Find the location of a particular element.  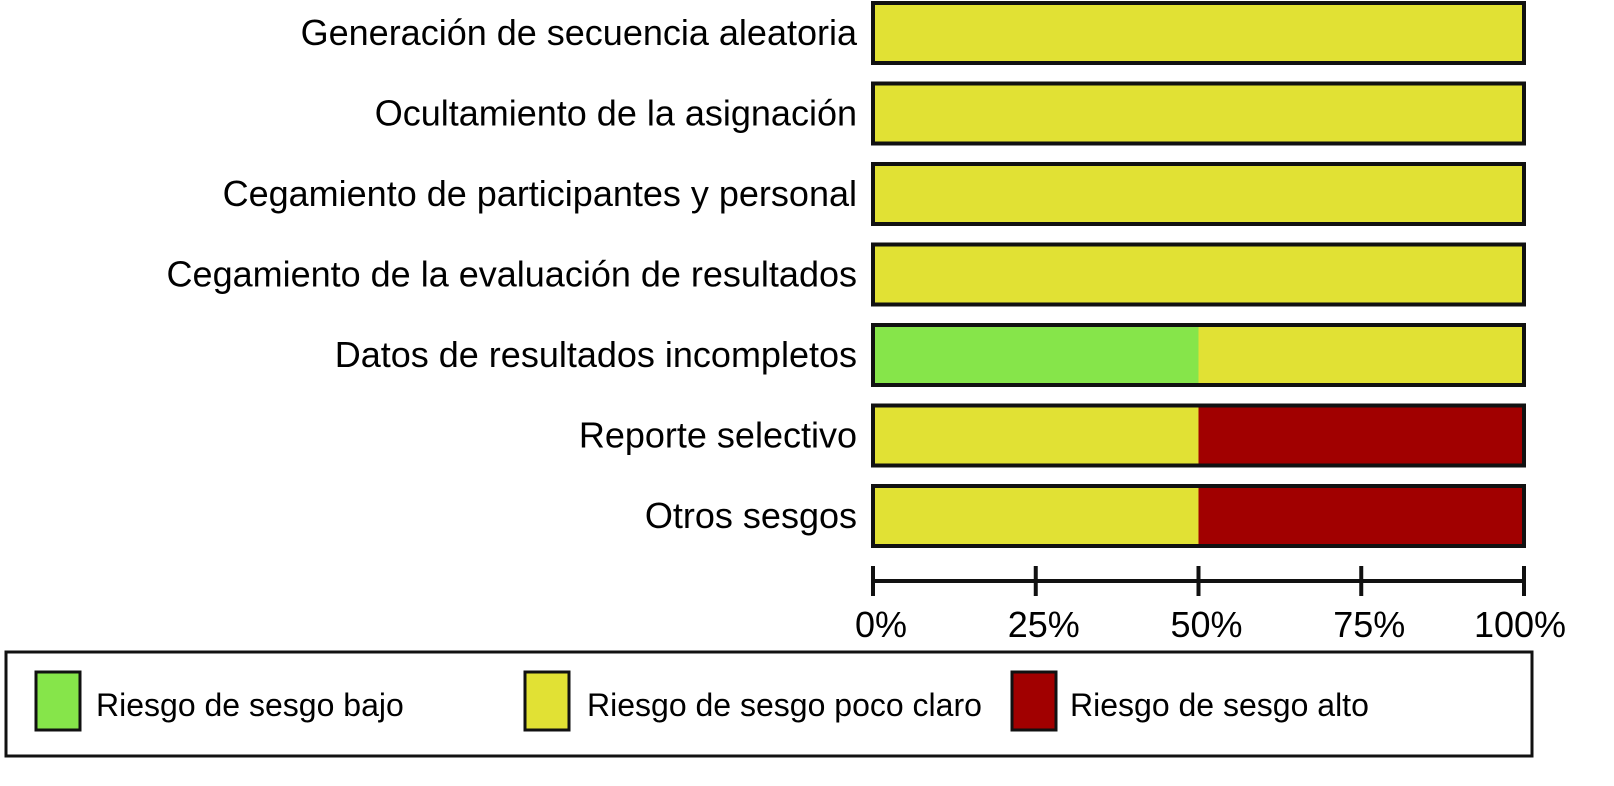

category-label: Datos de resultados incompletos is located at coordinates (596, 354).